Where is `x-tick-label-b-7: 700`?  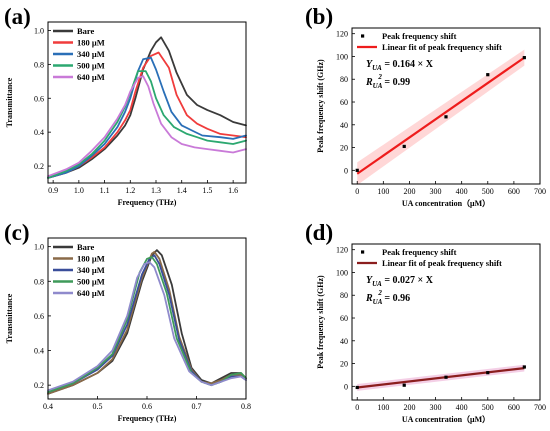
x-tick-label-b-7: 700 is located at coordinates (540, 191).